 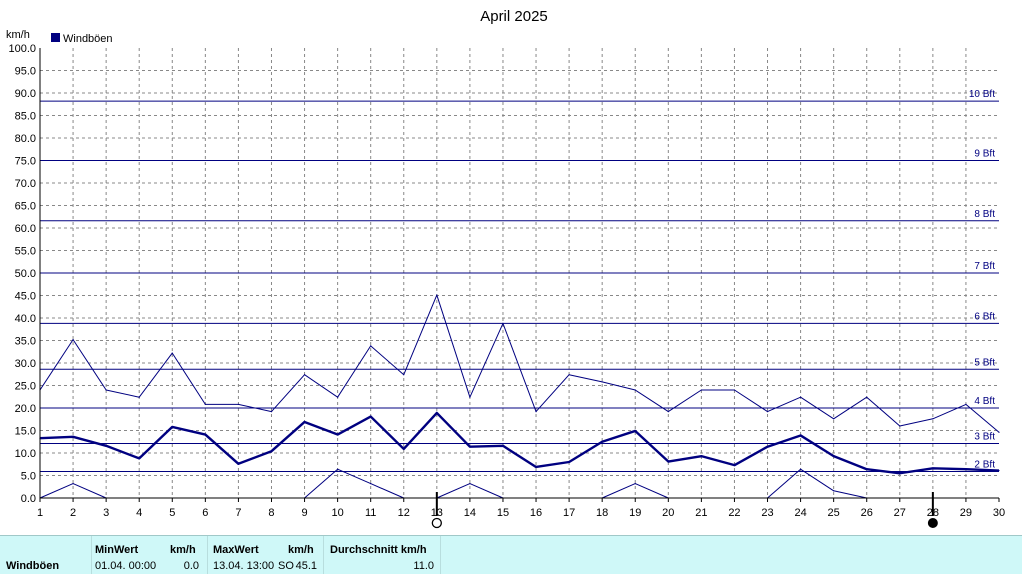 I want to click on y-axis-unit: km/h, so click(x=18, y=35).